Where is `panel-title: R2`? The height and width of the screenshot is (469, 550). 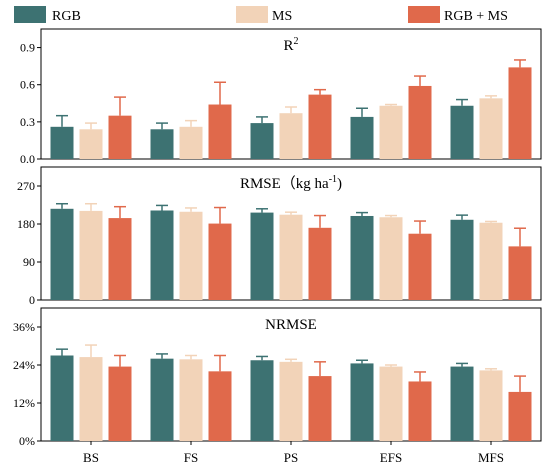
panel-title: R2 is located at coordinates (290, 45).